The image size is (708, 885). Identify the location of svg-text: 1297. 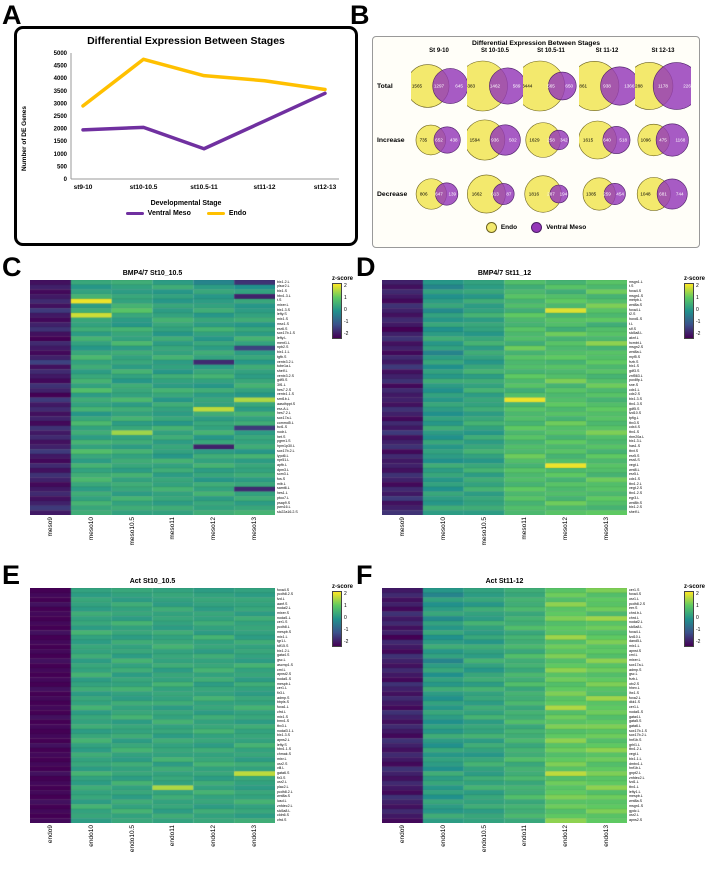
(439, 86).